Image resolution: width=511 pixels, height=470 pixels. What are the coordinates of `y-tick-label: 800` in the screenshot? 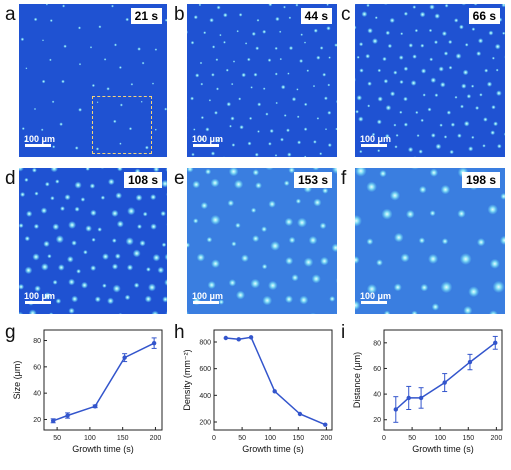 It's located at (205, 343).